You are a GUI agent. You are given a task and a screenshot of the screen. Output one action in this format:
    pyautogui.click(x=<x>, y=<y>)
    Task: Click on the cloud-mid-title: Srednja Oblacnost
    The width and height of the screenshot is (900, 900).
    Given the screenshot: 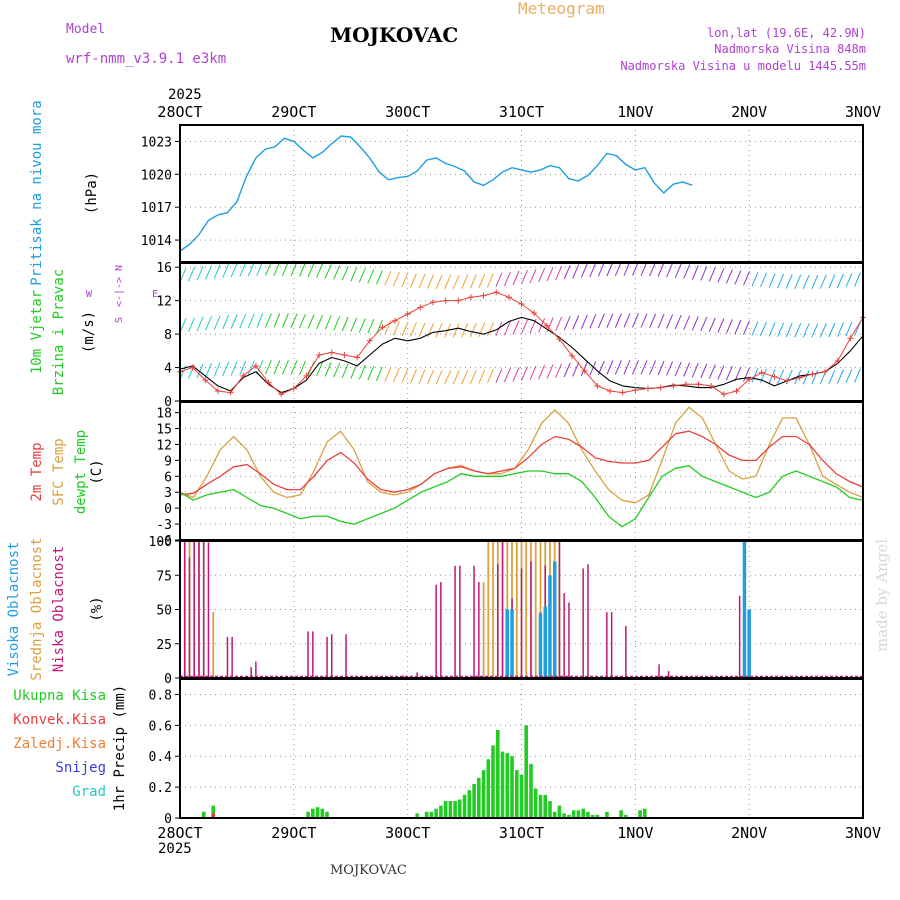 What is the action you would take?
    pyautogui.click(x=37, y=608)
    